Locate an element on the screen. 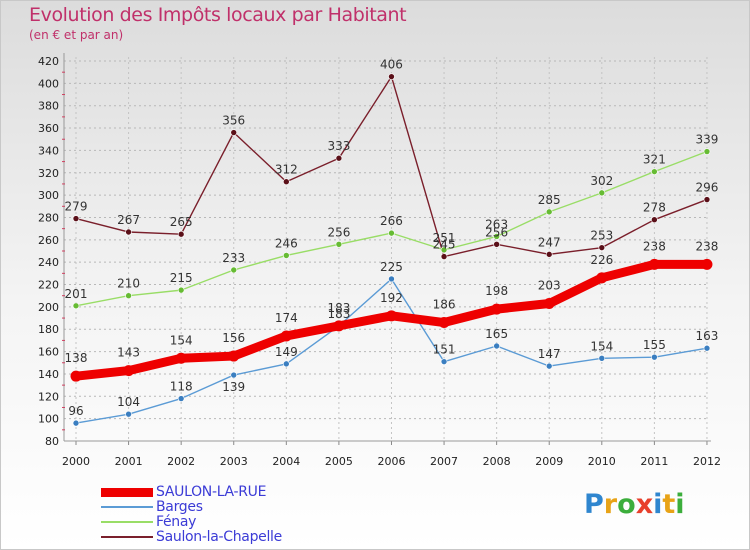  x-tick-label: 2004 is located at coordinates (286, 461).